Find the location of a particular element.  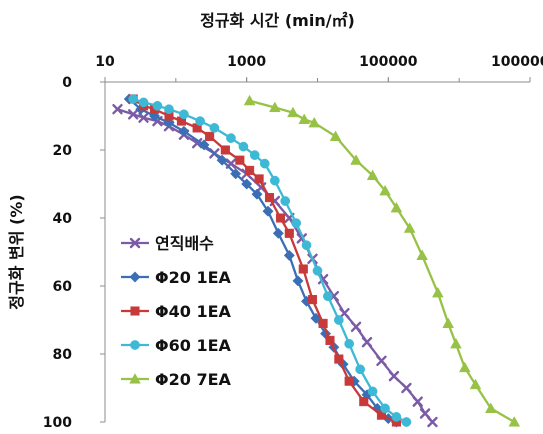

legend-label: Φ20 7EA is located at coordinates (193, 379).